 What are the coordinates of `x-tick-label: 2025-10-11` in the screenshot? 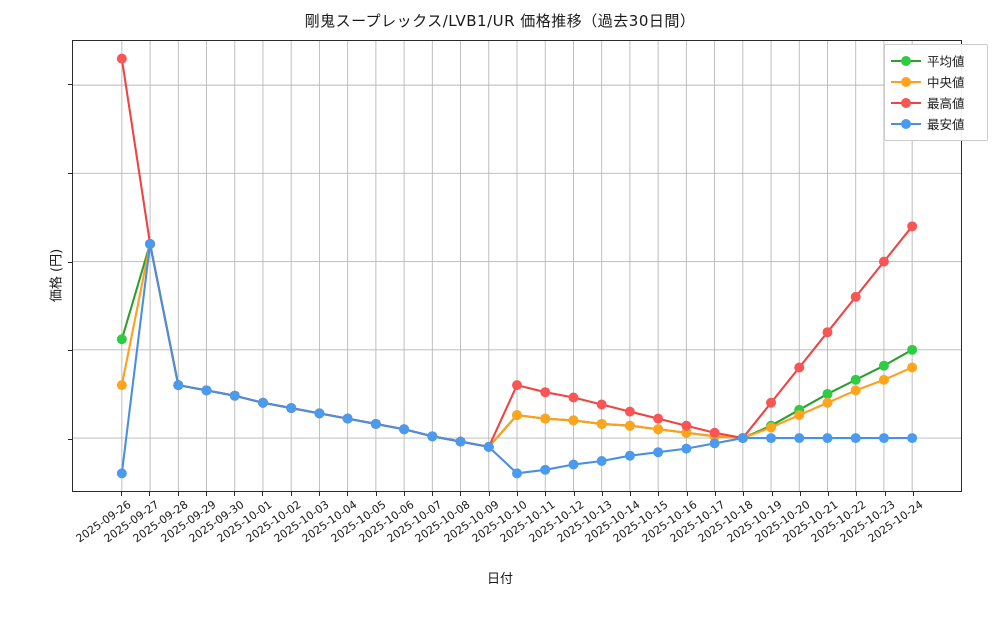 It's located at (527, 522).